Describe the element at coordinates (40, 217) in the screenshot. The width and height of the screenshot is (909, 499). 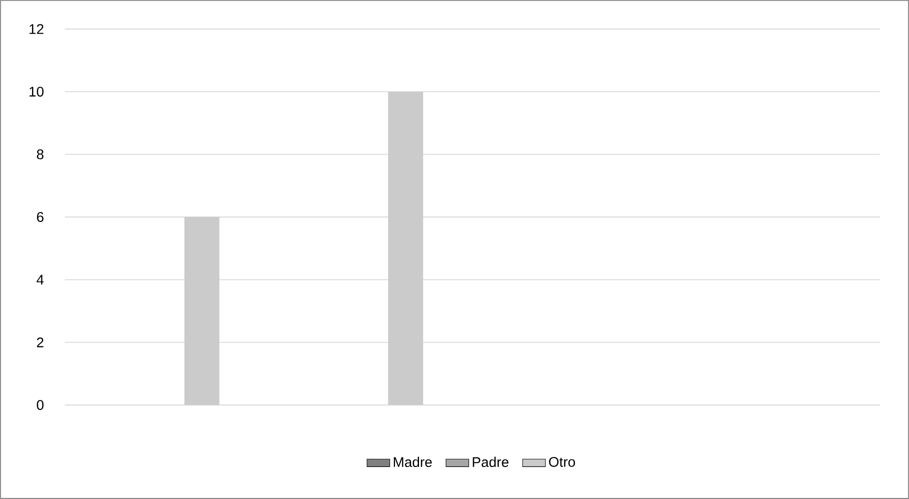
I see `y-tick-label: 6` at that location.